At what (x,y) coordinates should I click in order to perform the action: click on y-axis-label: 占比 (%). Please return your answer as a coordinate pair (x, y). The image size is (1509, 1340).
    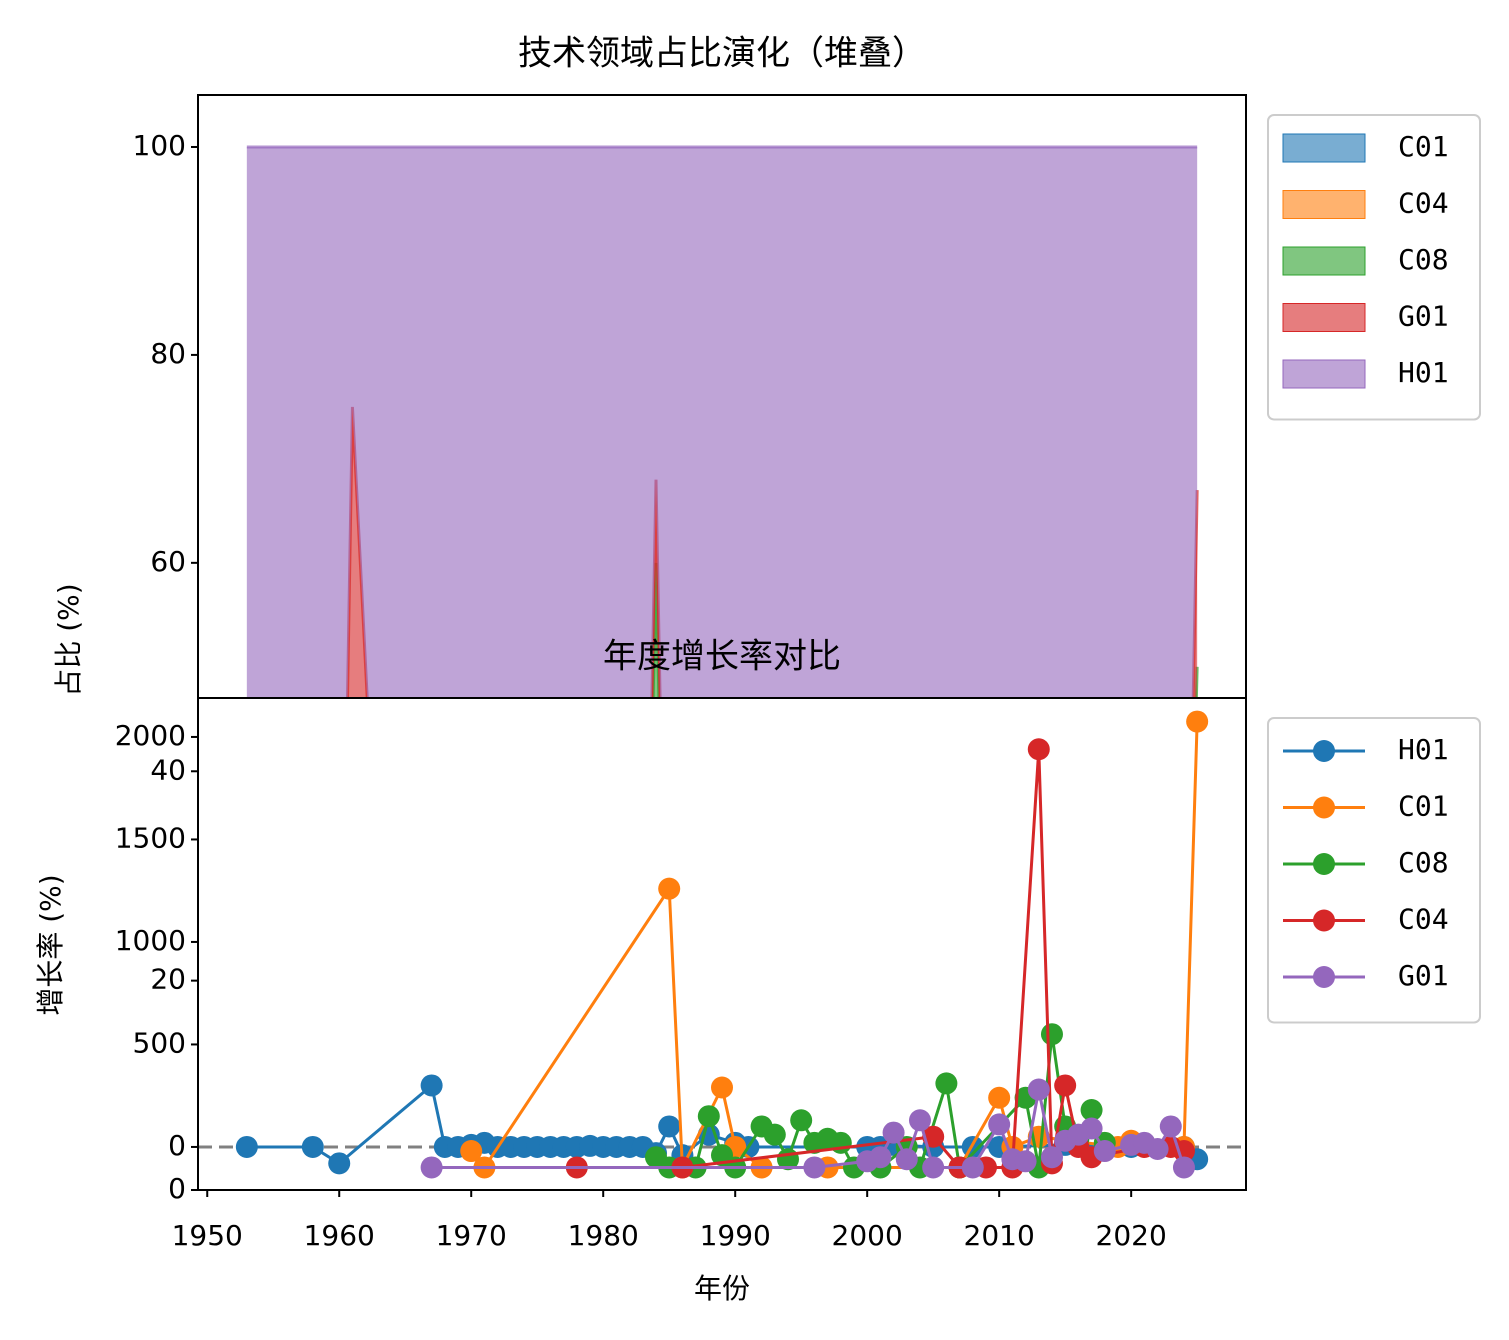
    Looking at the image, I should click on (68, 639).